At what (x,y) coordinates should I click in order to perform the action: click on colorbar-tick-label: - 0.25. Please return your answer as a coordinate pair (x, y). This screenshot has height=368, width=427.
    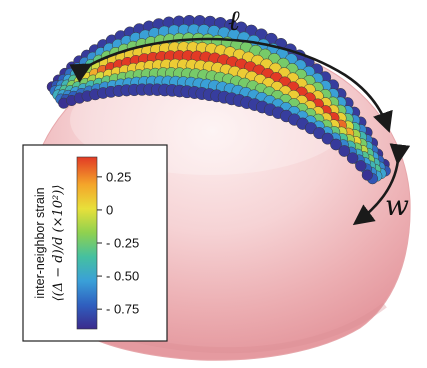
    Looking at the image, I should click on (122, 243).